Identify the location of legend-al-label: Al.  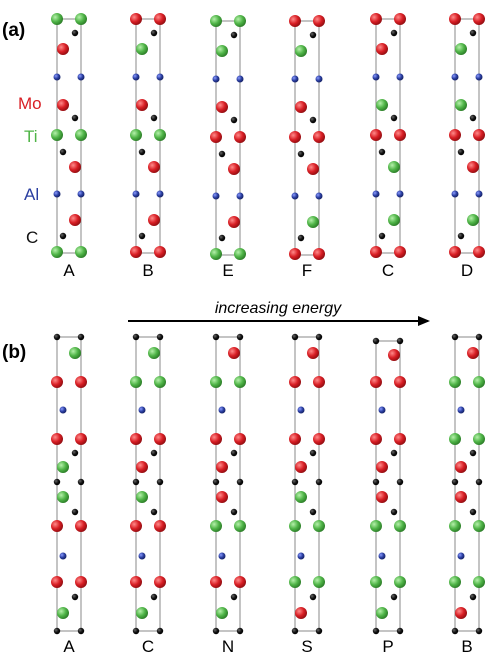
(31, 194).